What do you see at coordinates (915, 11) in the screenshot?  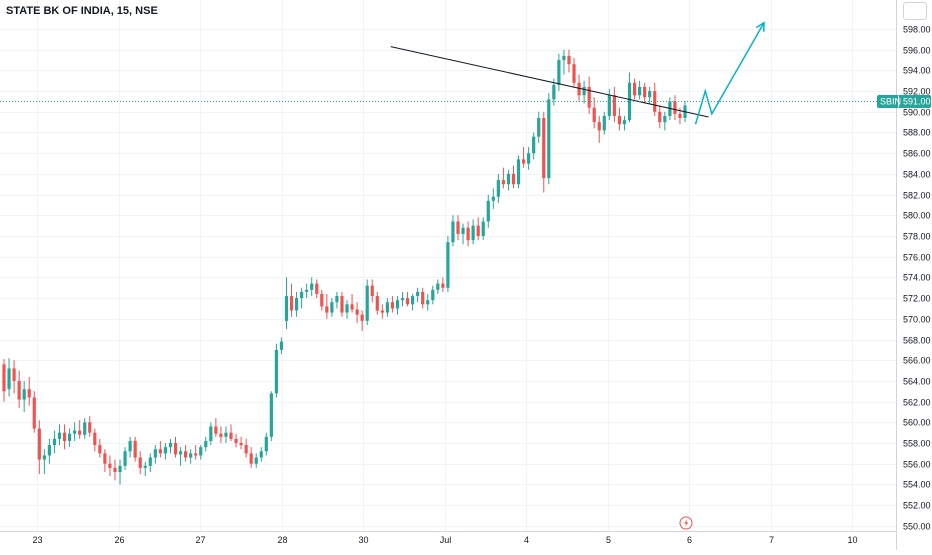 I see `settings-box-icon` at bounding box center [915, 11].